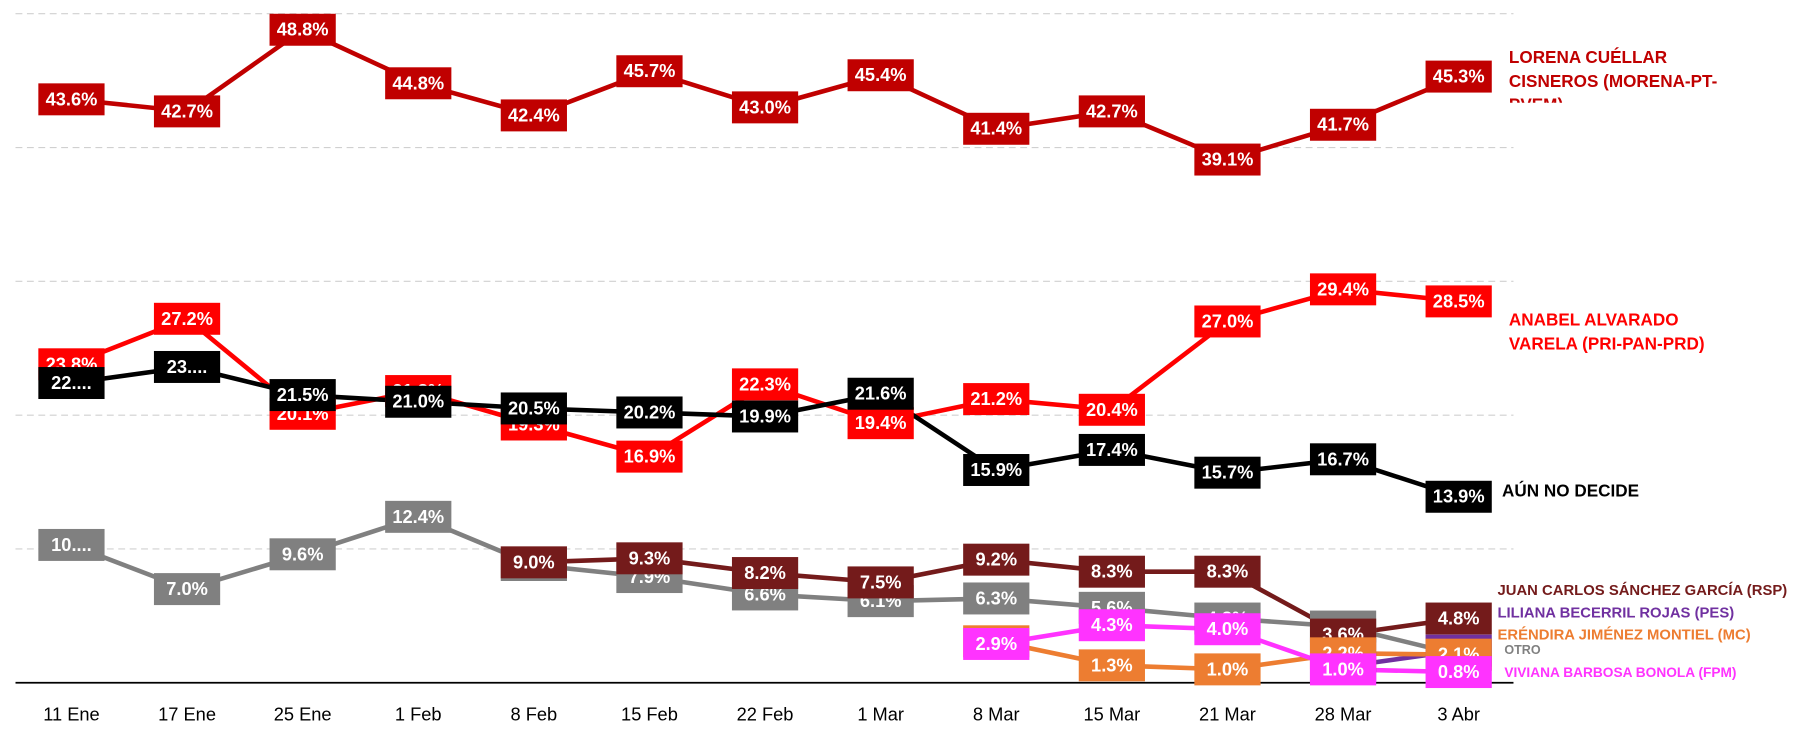 This screenshot has width=1803, height=733. I want to click on x-tick-label: 17 Ene, so click(187, 714).